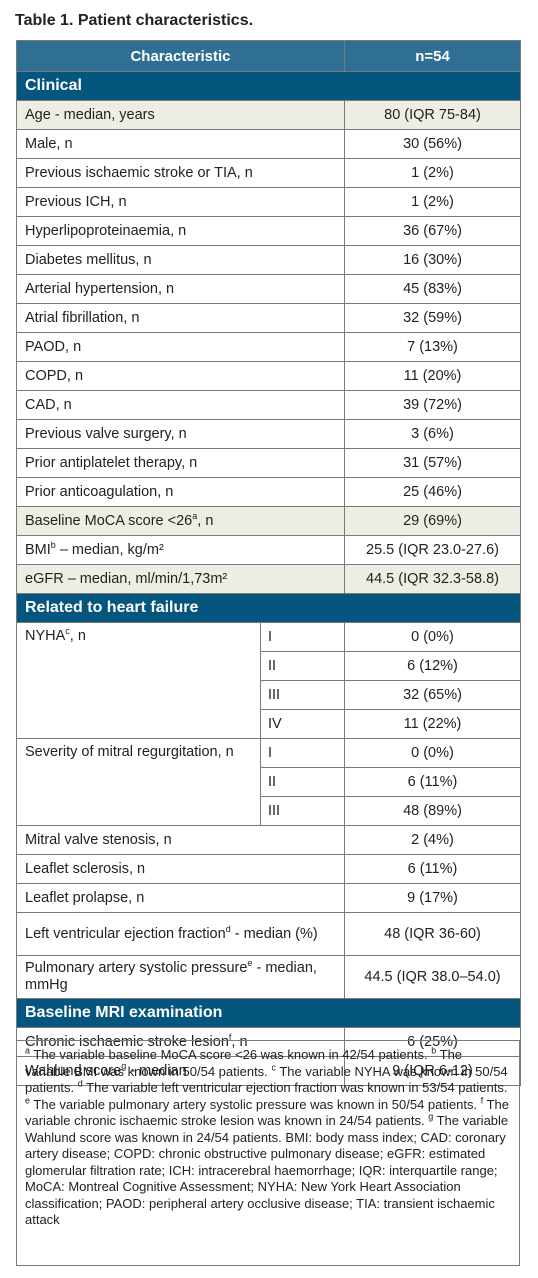 This screenshot has width=538, height=1278. I want to click on table-row: Prior antiplatelet therapy, n 31 (57%), so click(268, 463).